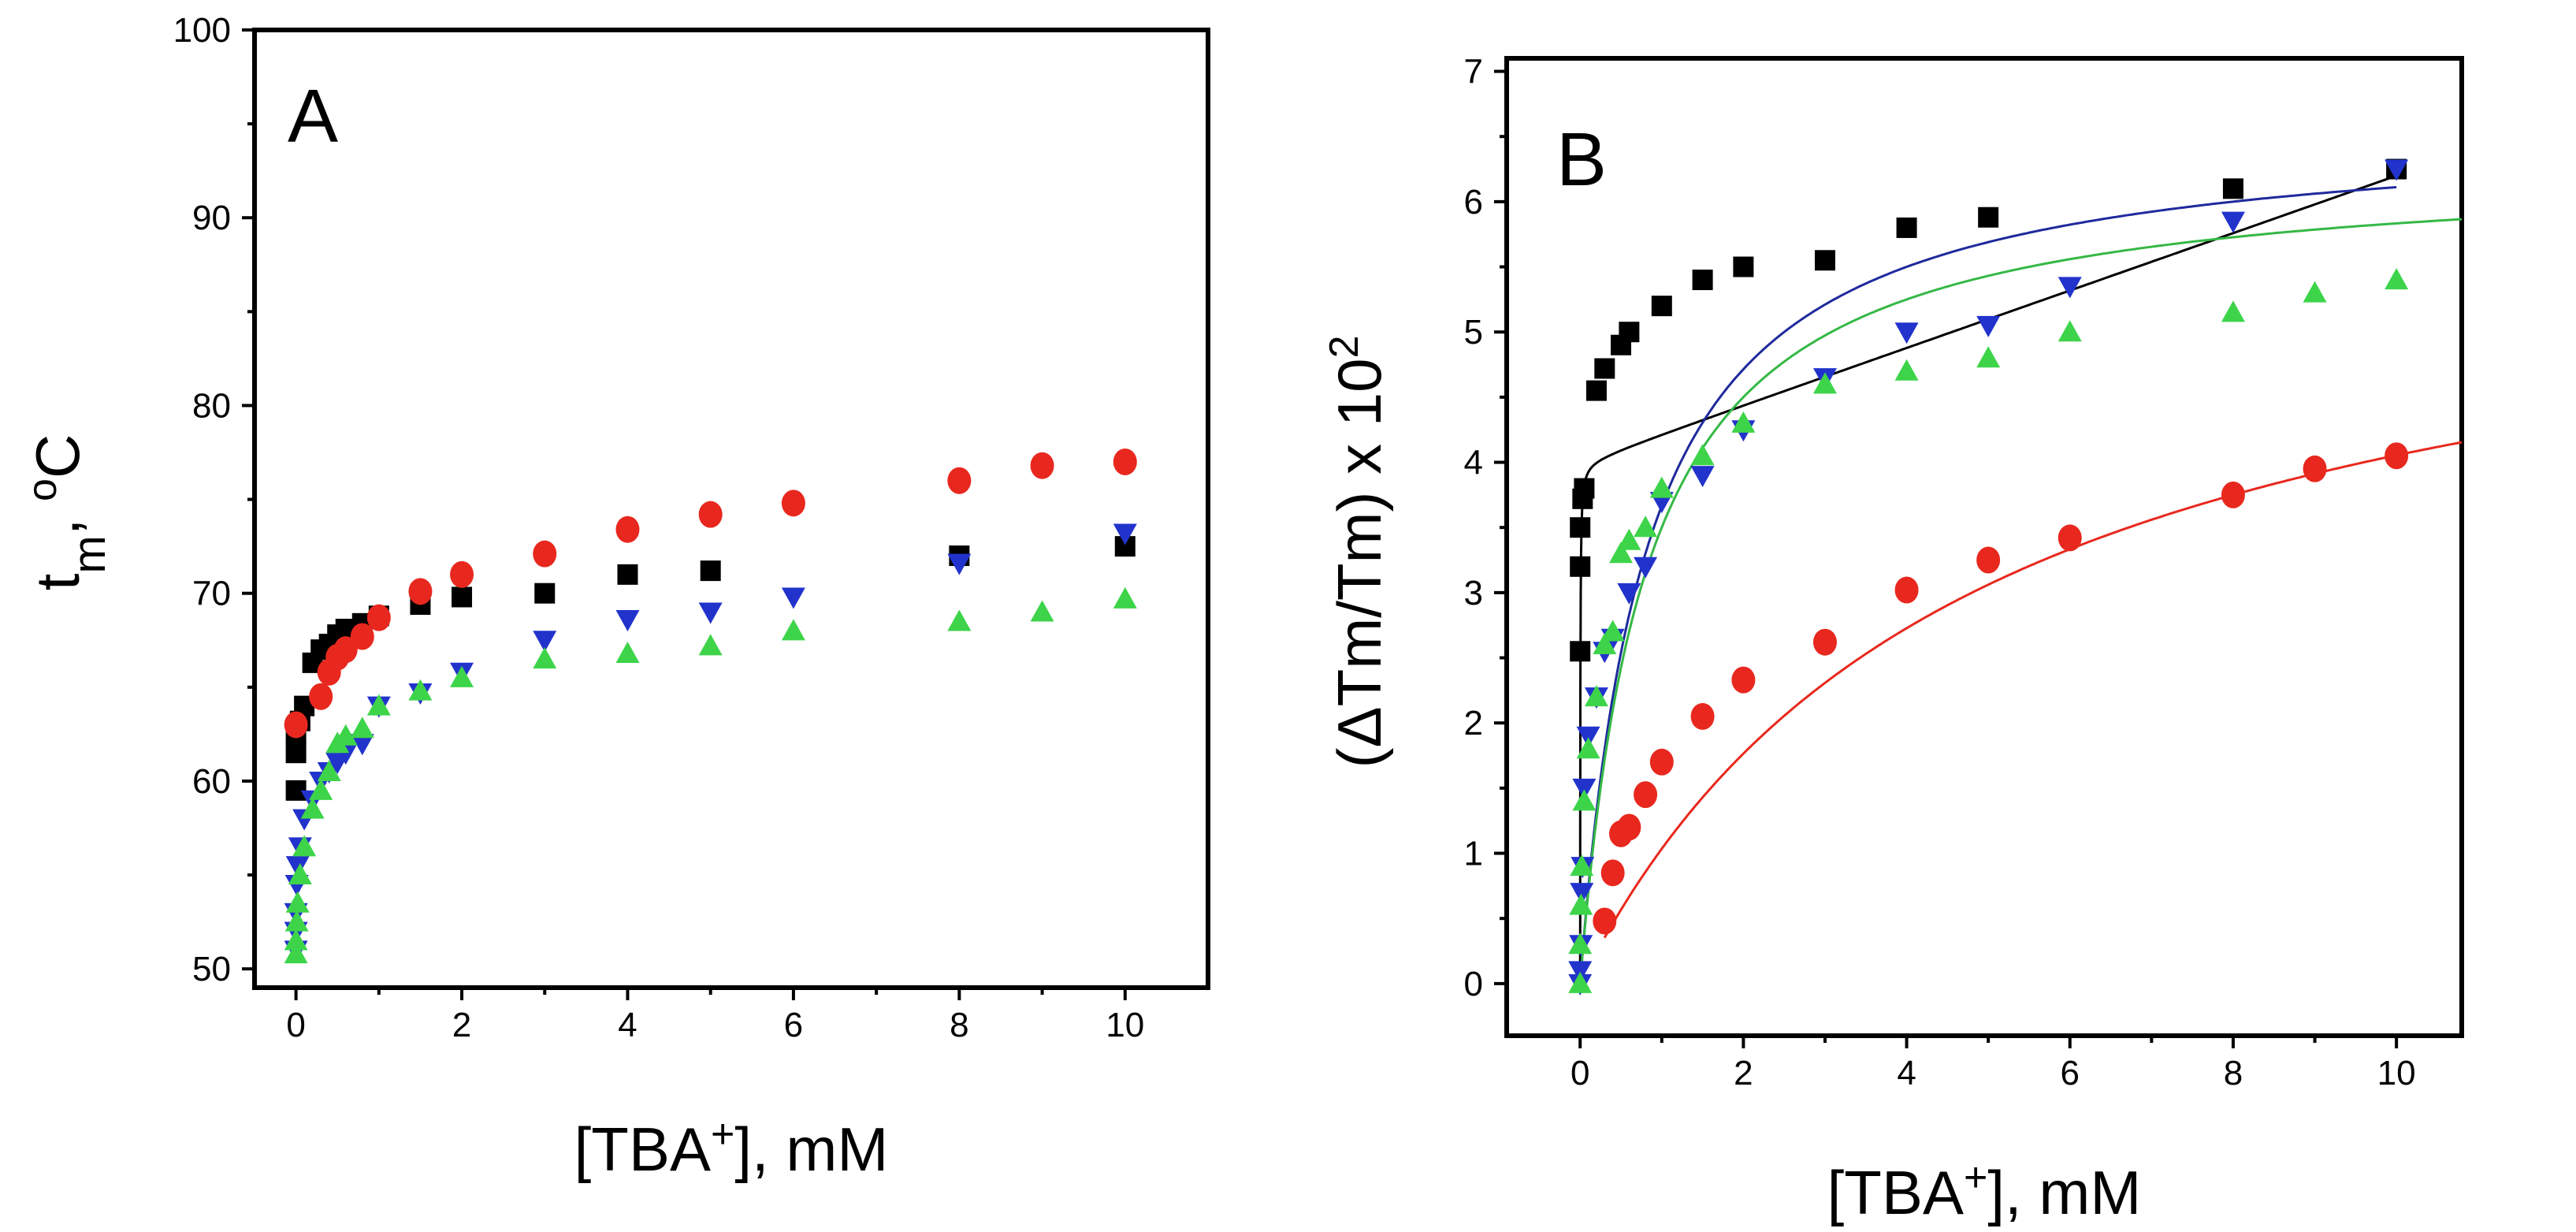  Describe the element at coordinates (1473, 463) in the screenshot. I see `panel-b-y-tick-label: 4` at that location.